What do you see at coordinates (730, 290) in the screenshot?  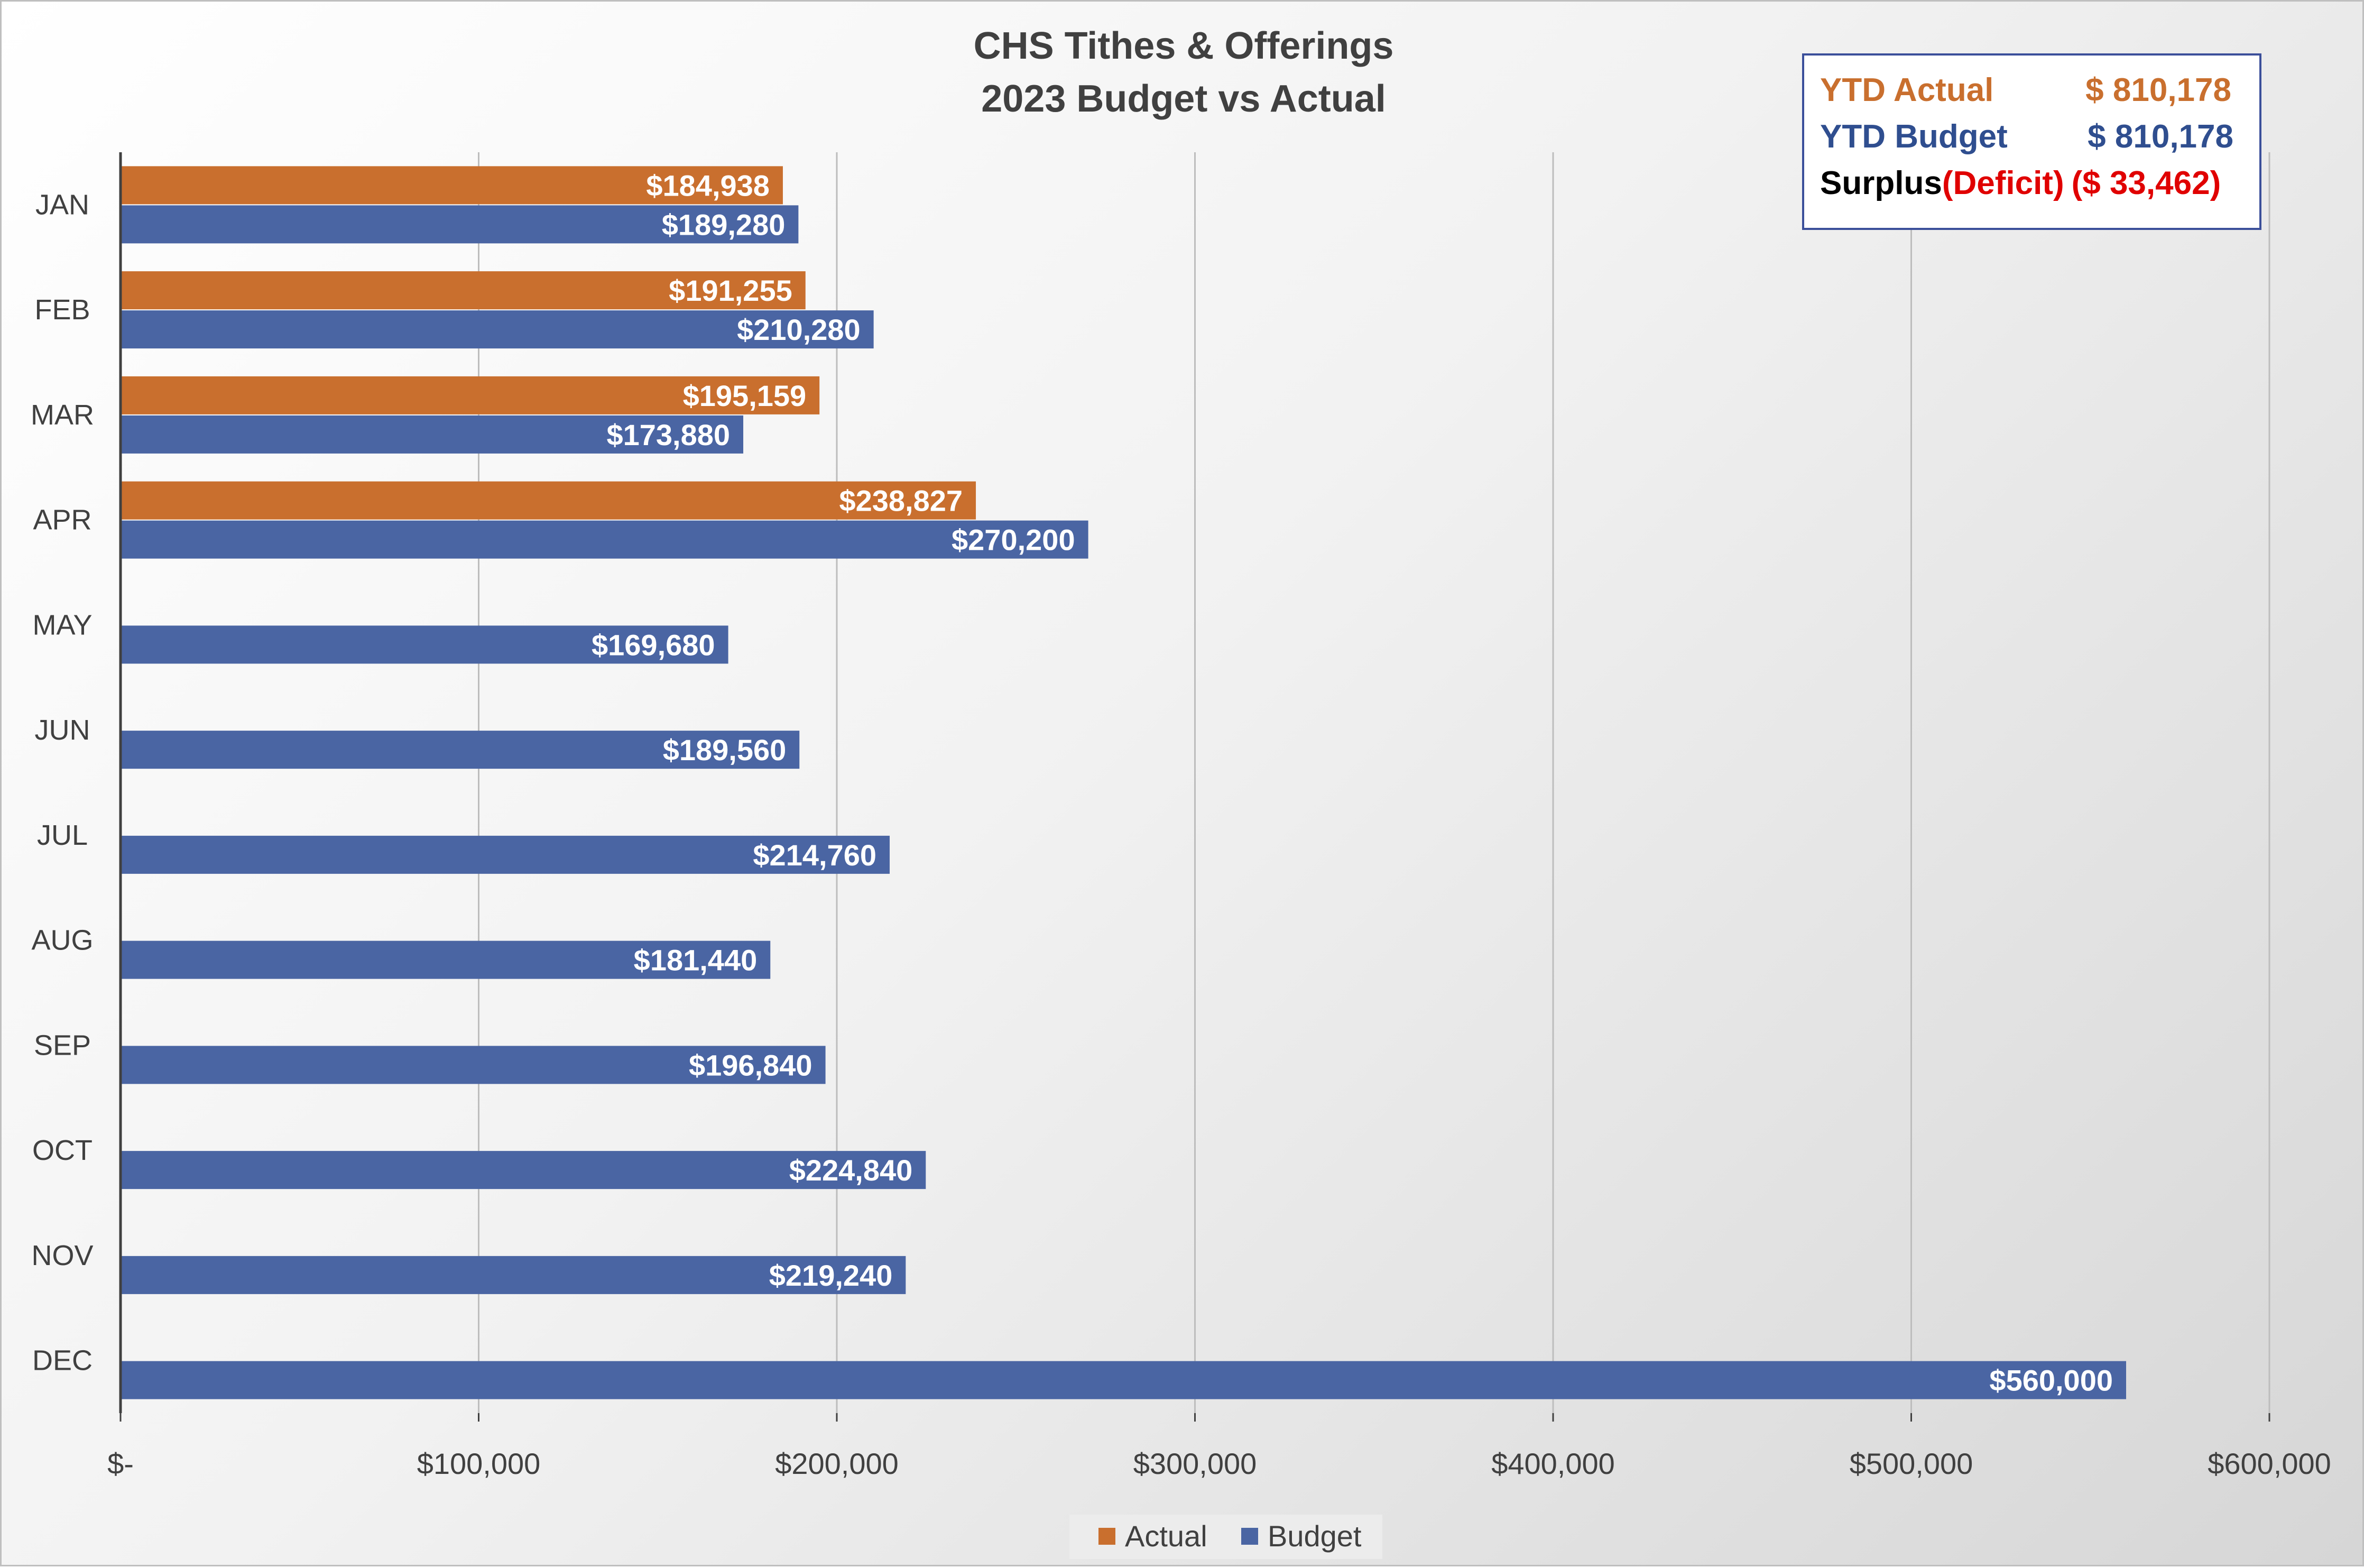 I see `bar-label-actual: $191,255` at bounding box center [730, 290].